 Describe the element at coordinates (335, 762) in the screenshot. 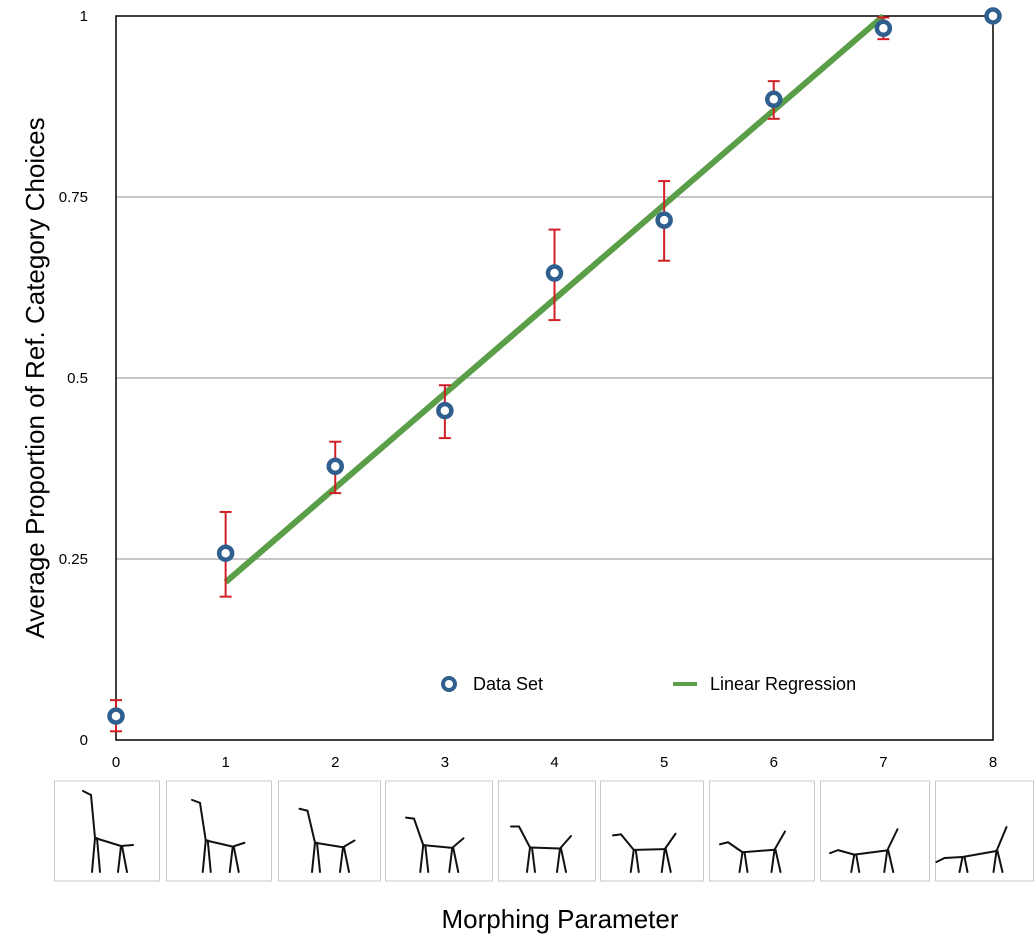

I see `x-tick-label: 2` at that location.